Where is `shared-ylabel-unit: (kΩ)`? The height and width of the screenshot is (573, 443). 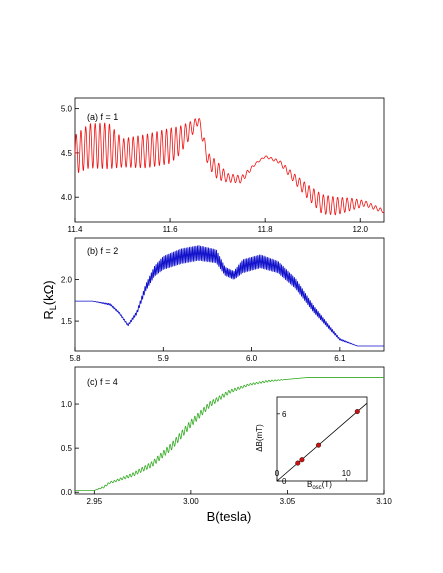
shared-ylabel-unit: (kΩ) is located at coordinates (48, 292).